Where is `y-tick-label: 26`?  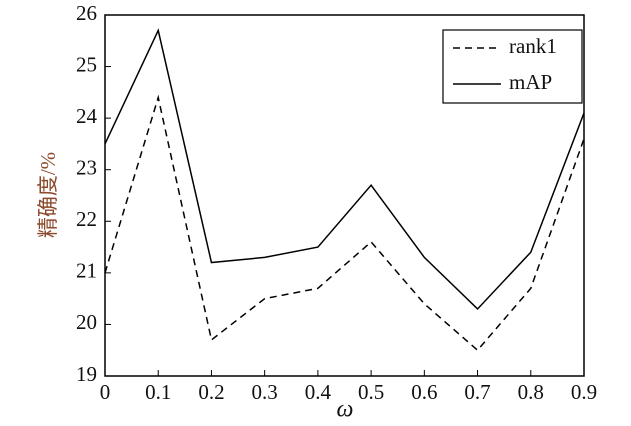
y-tick-label: 26 is located at coordinates (86, 13).